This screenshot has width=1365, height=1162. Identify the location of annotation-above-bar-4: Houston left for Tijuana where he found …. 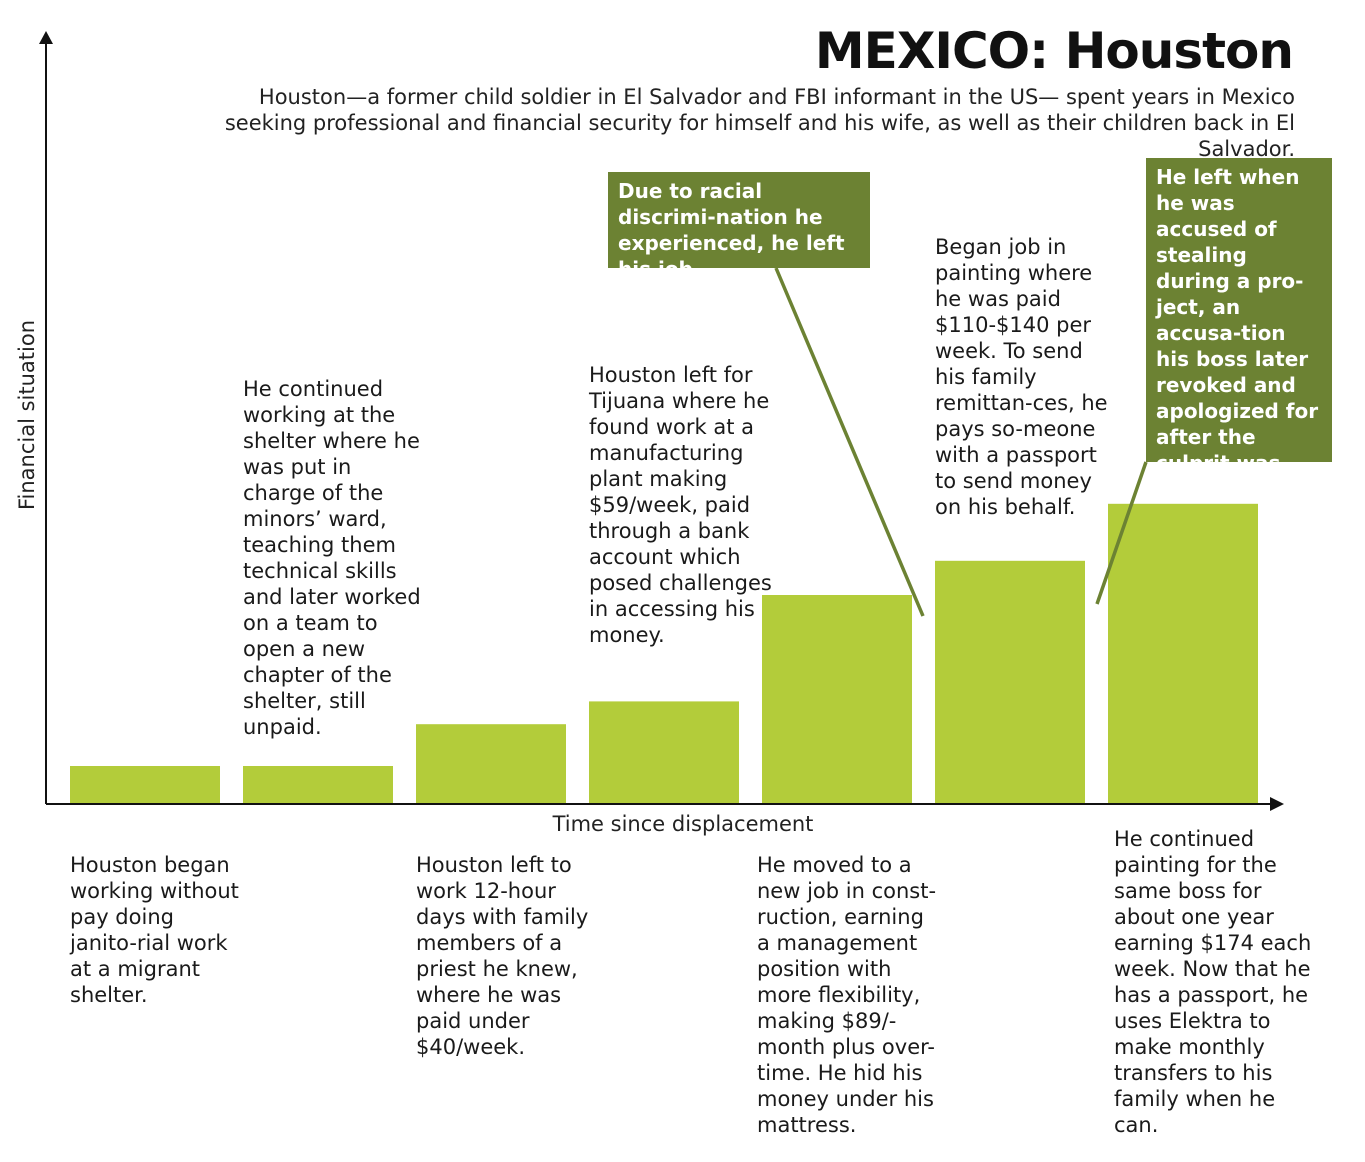
(680, 505).